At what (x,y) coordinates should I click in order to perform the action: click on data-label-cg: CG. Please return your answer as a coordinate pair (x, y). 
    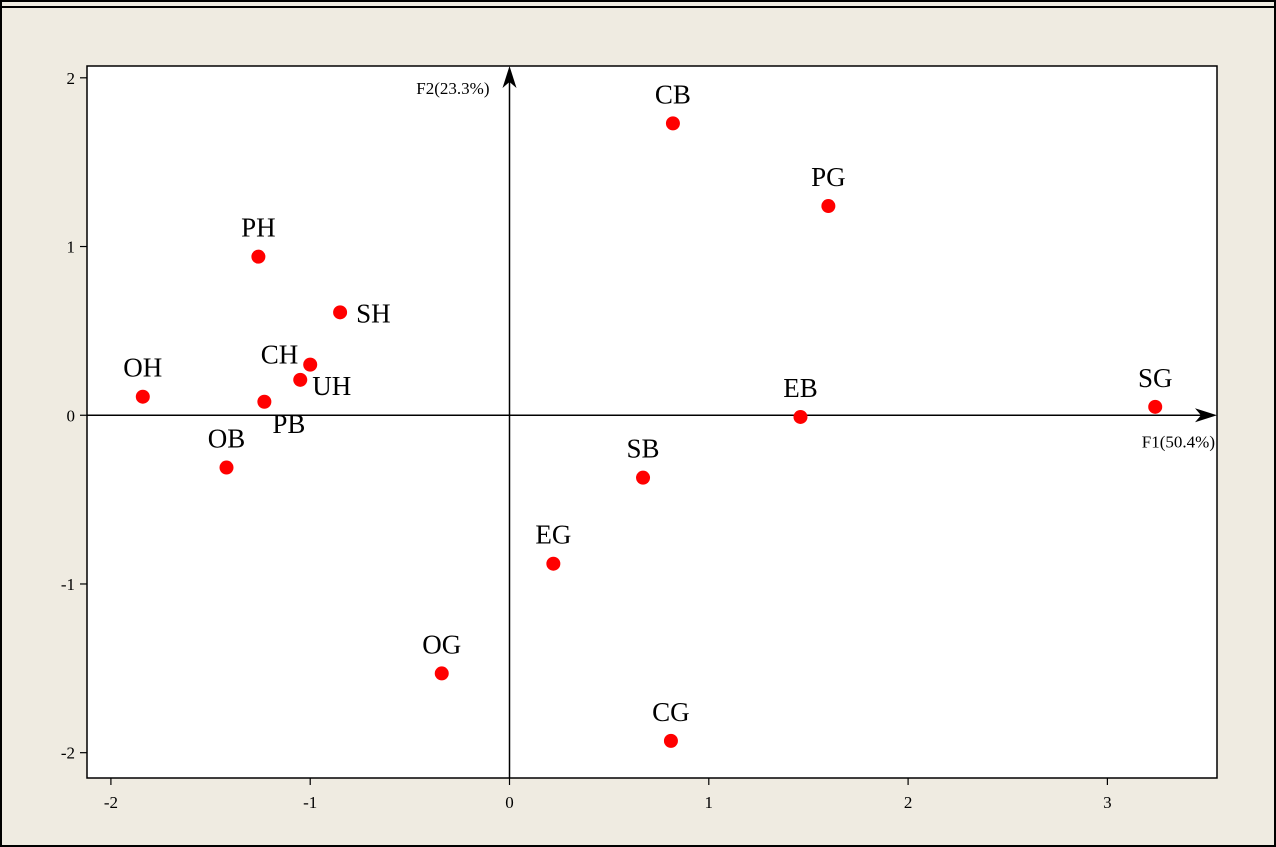
    Looking at the image, I should click on (671, 712).